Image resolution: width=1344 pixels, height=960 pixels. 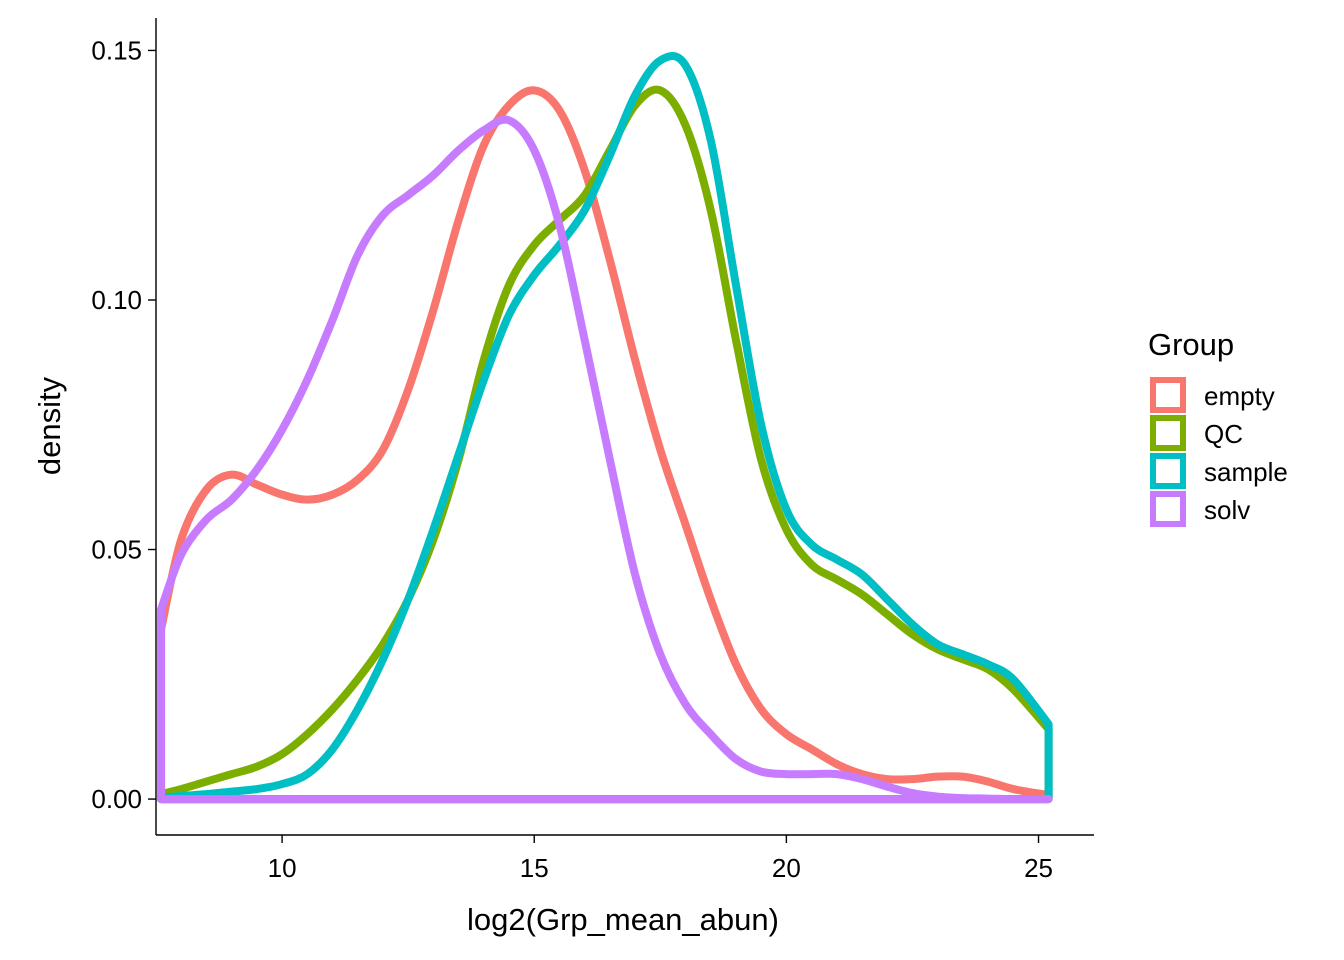 What do you see at coordinates (1038, 868) in the screenshot?
I see `x-tick-label: 25` at bounding box center [1038, 868].